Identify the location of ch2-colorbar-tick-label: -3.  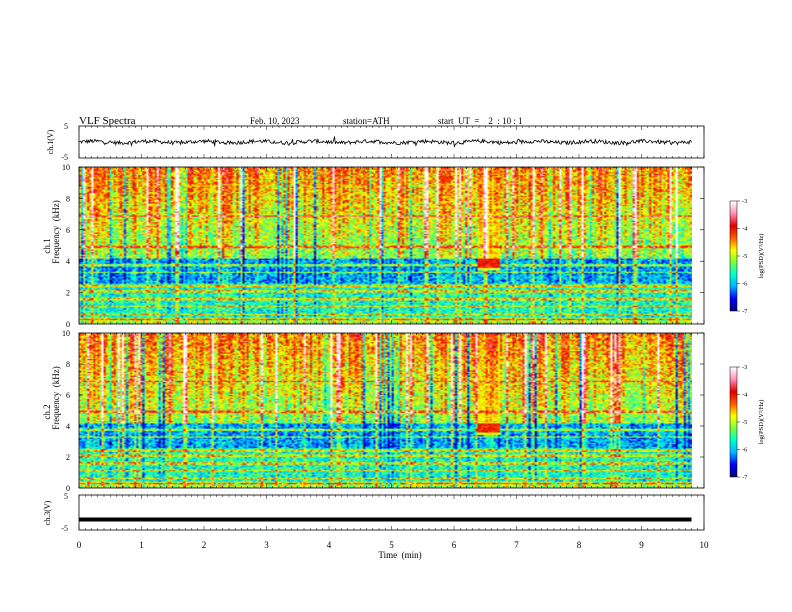
(744, 367).